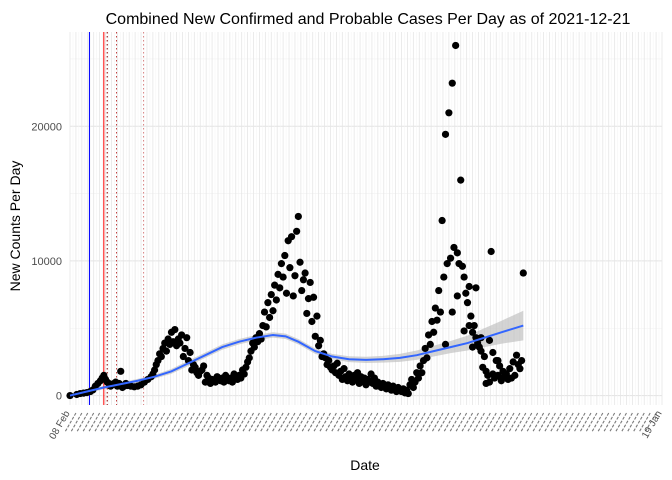 Image resolution: width=672 pixels, height=480 pixels. I want to click on y-tick-label: 10000, so click(46, 262).